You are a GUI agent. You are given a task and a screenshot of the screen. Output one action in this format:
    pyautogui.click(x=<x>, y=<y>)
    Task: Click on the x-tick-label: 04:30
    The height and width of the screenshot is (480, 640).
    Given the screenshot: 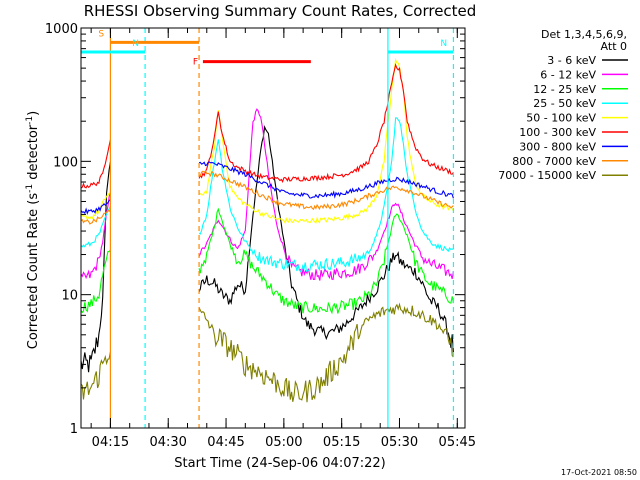 What is the action you would take?
    pyautogui.click(x=167, y=442)
    